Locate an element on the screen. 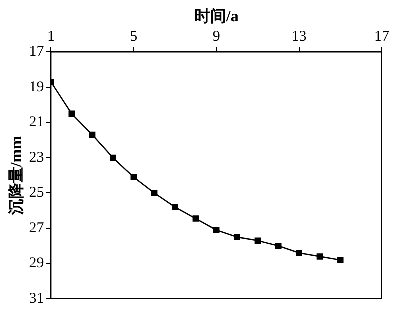  y-tick-label: 29 is located at coordinates (36, 264).